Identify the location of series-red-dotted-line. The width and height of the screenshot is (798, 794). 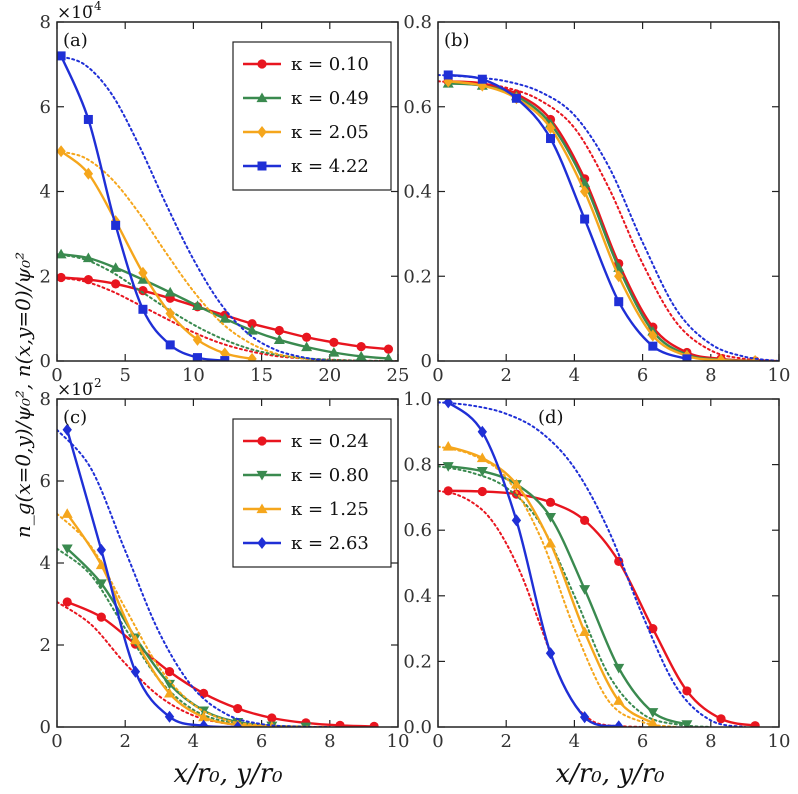
(541, 608).